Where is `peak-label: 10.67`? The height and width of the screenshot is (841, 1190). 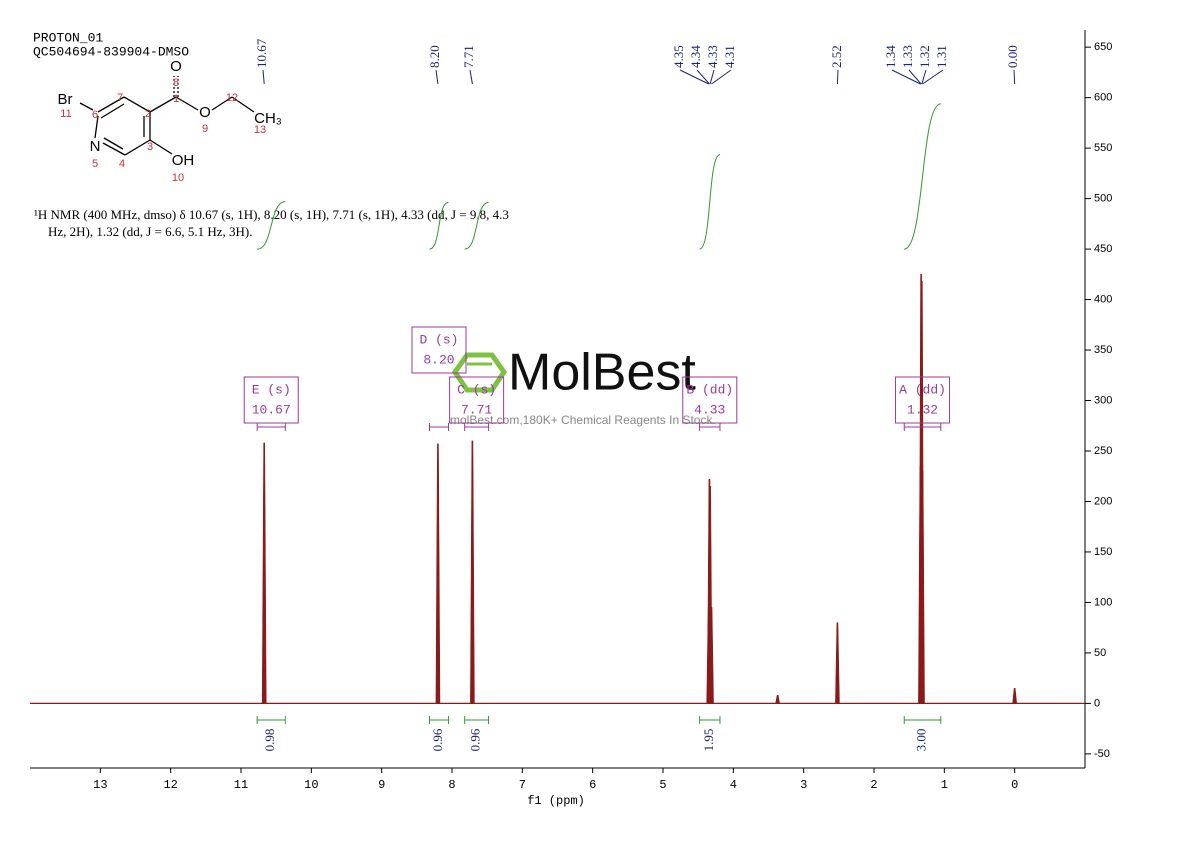
peak-label: 10.67 is located at coordinates (261, 53).